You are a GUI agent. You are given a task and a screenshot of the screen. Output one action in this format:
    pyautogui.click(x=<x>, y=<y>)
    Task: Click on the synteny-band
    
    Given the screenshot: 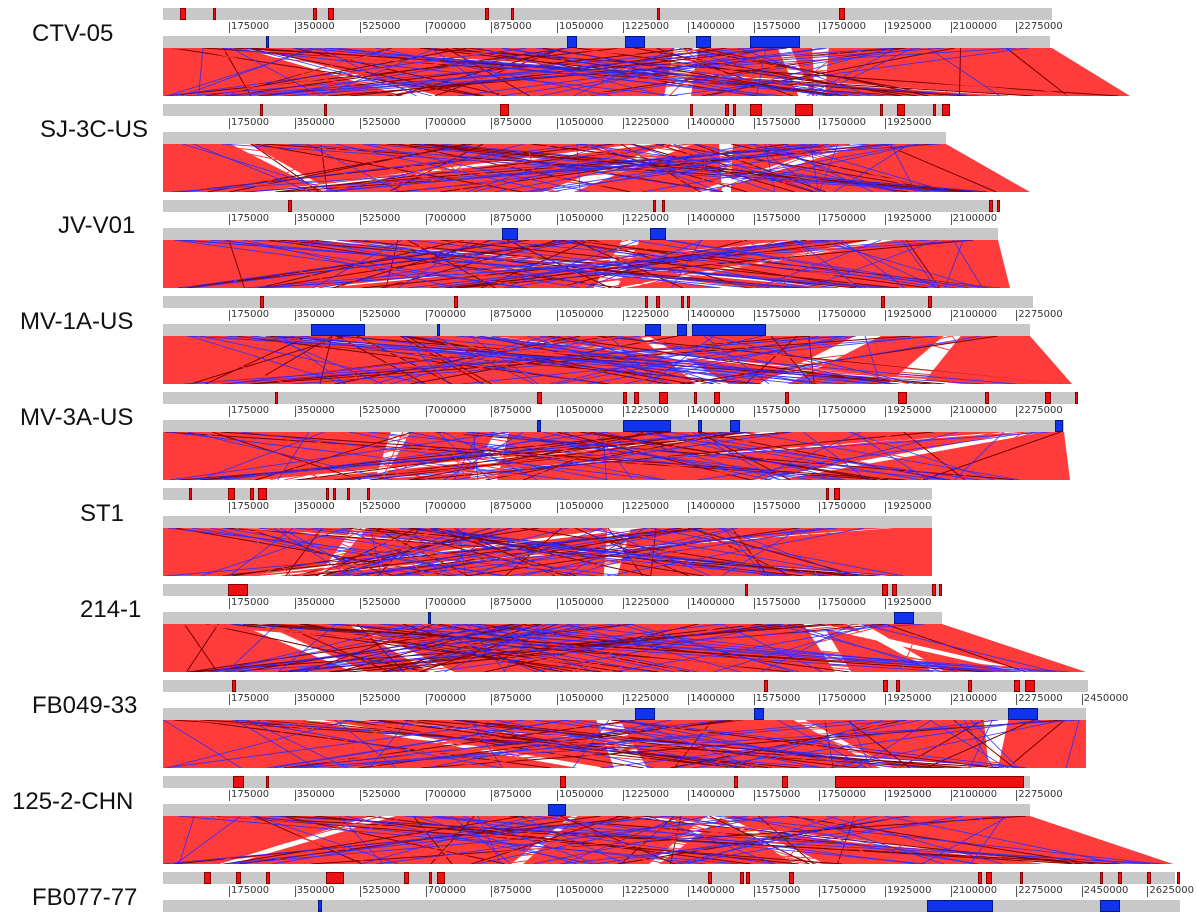 What is the action you would take?
    pyautogui.click(x=646, y=72)
    